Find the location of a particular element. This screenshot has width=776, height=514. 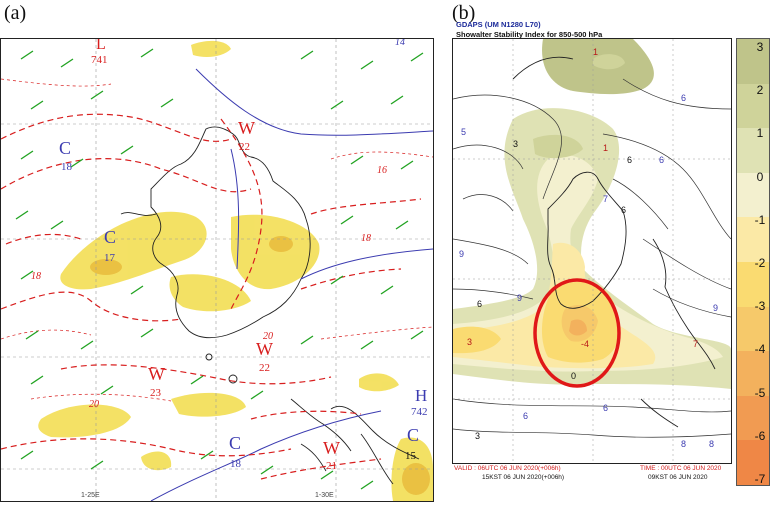

svg-text: -4 is located at coordinates (585, 344).